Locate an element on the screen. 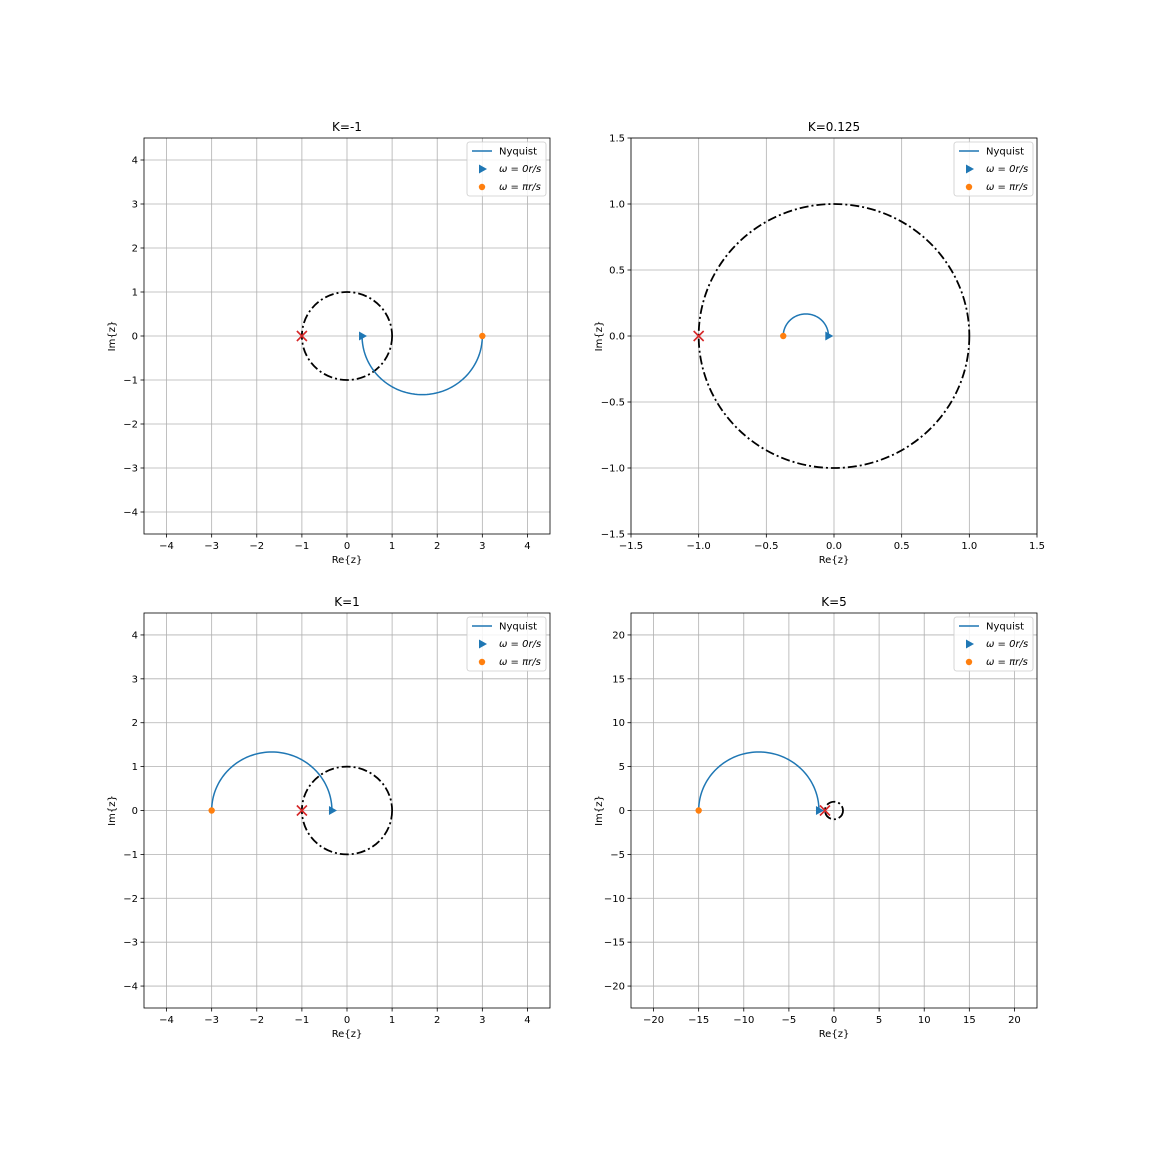  x-tick-label: 1.5 is located at coordinates (1037, 546).